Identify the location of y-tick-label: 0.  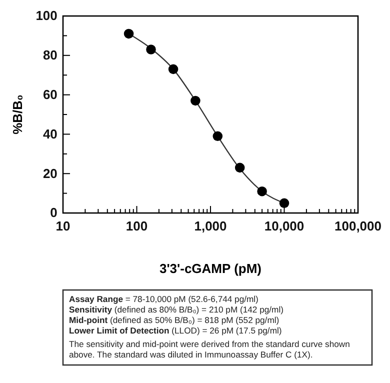
(54, 212).